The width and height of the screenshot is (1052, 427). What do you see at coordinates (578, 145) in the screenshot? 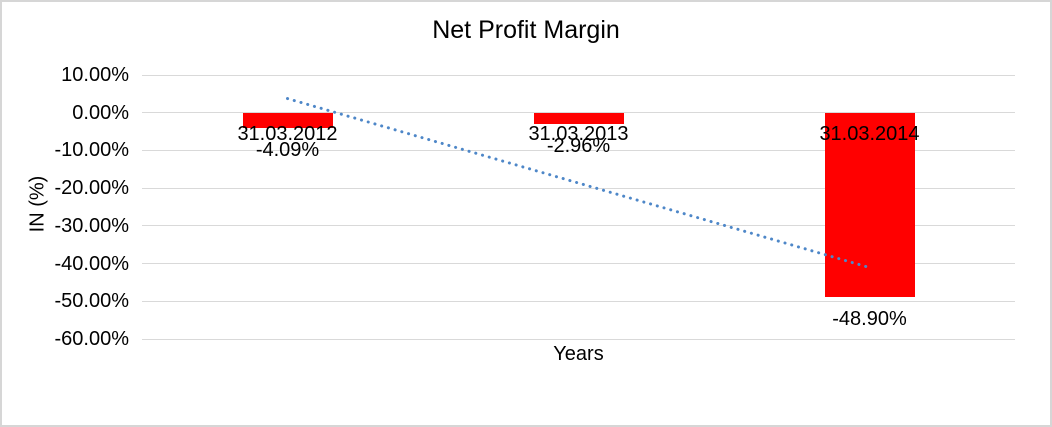
I see `value-label: -2.96%` at bounding box center [578, 145].